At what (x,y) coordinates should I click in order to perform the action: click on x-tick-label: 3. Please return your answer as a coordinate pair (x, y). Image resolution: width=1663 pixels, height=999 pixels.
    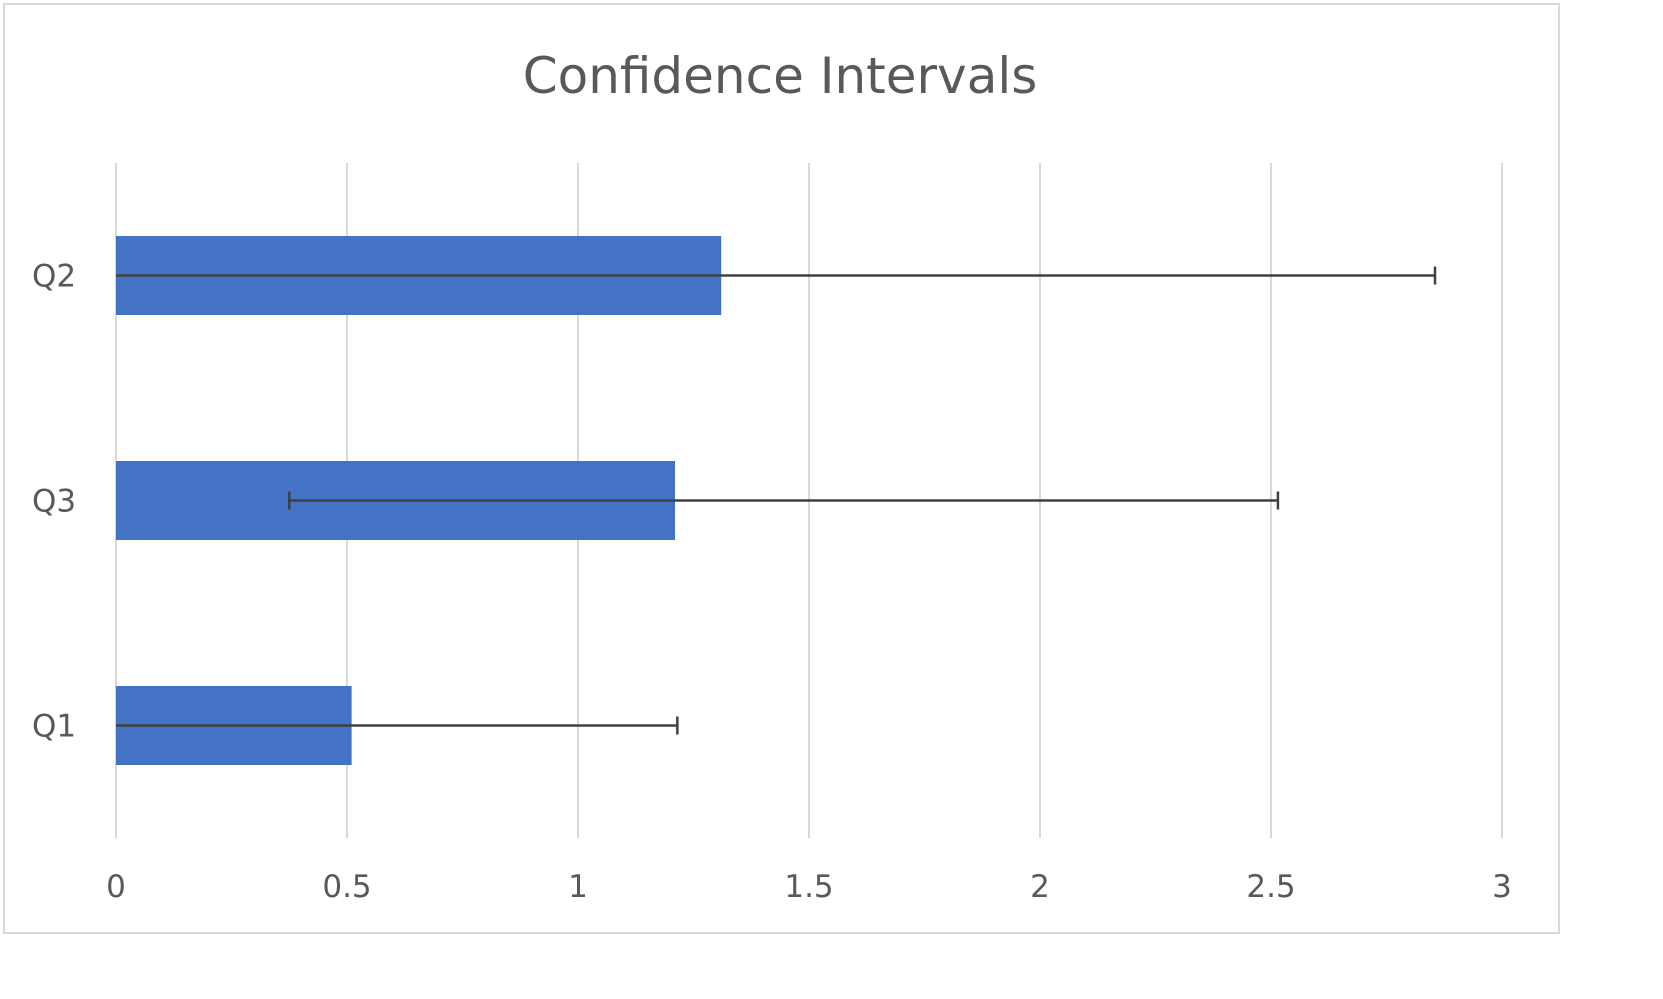
    Looking at the image, I should click on (1502, 887).